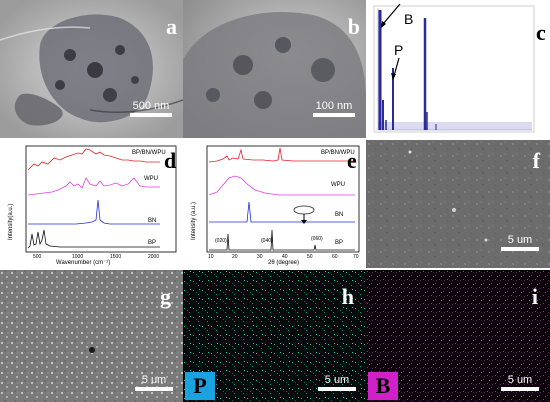 Image resolution: width=550 pixels, height=402 pixels. I want to click on ftir-tick-1500: 1500, so click(115, 257).